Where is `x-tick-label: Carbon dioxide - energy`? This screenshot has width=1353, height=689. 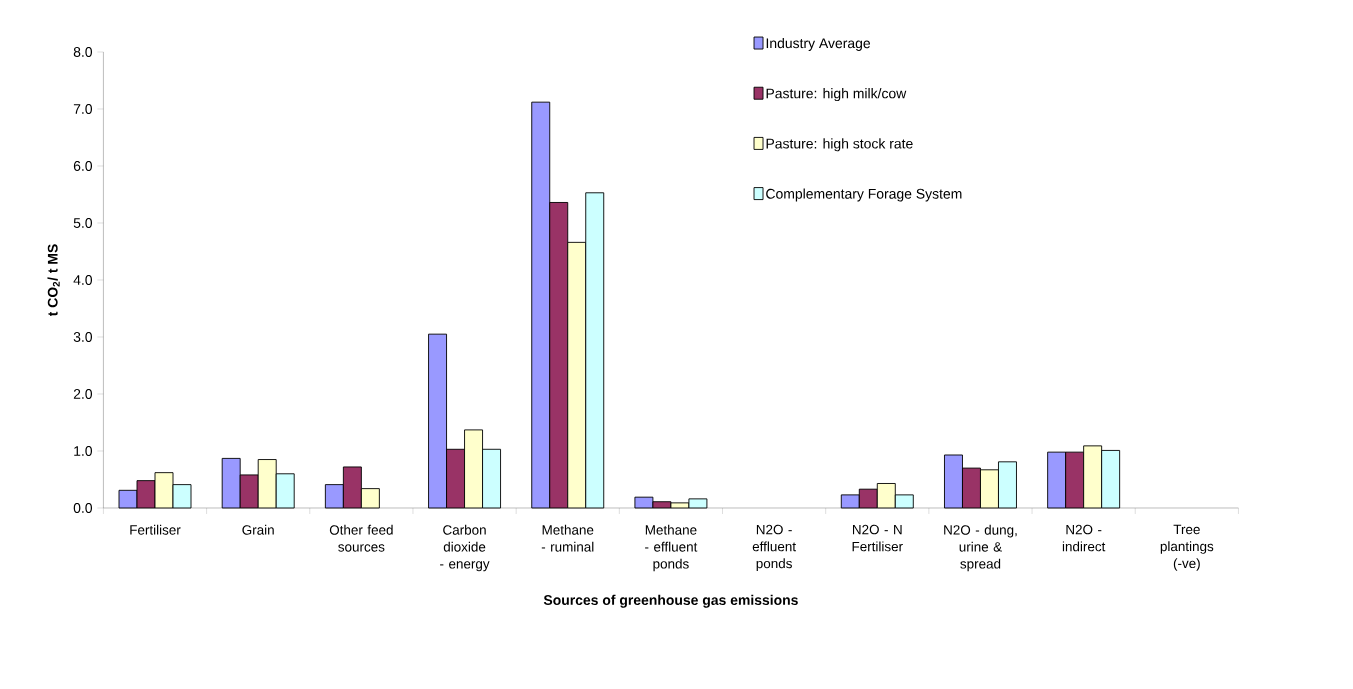 x-tick-label: Carbon dioxide - energy is located at coordinates (465, 548).